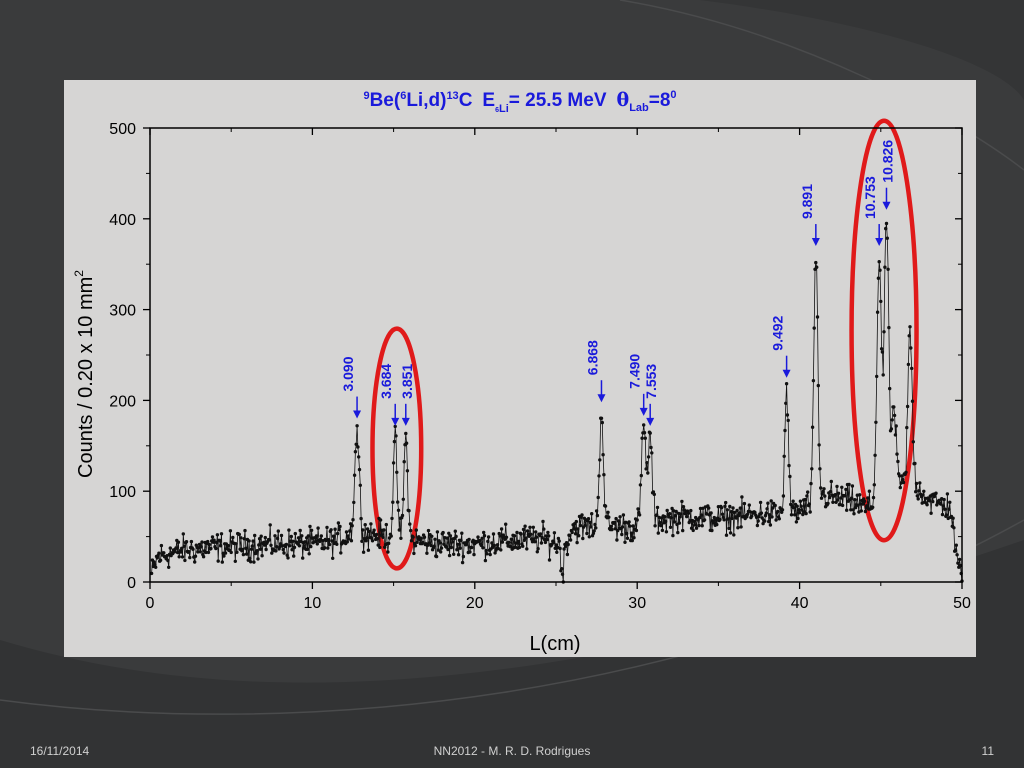 Image resolution: width=1024 pixels, height=768 pixels. I want to click on x-tick-label: 10, so click(313, 603).